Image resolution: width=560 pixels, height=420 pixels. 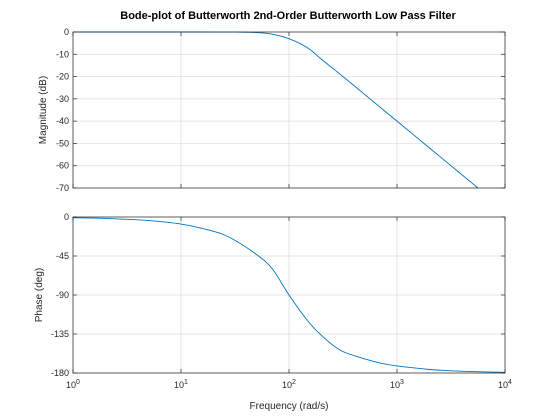 What do you see at coordinates (73, 384) in the screenshot?
I see `x-tick-label: 10⁰` at bounding box center [73, 384].